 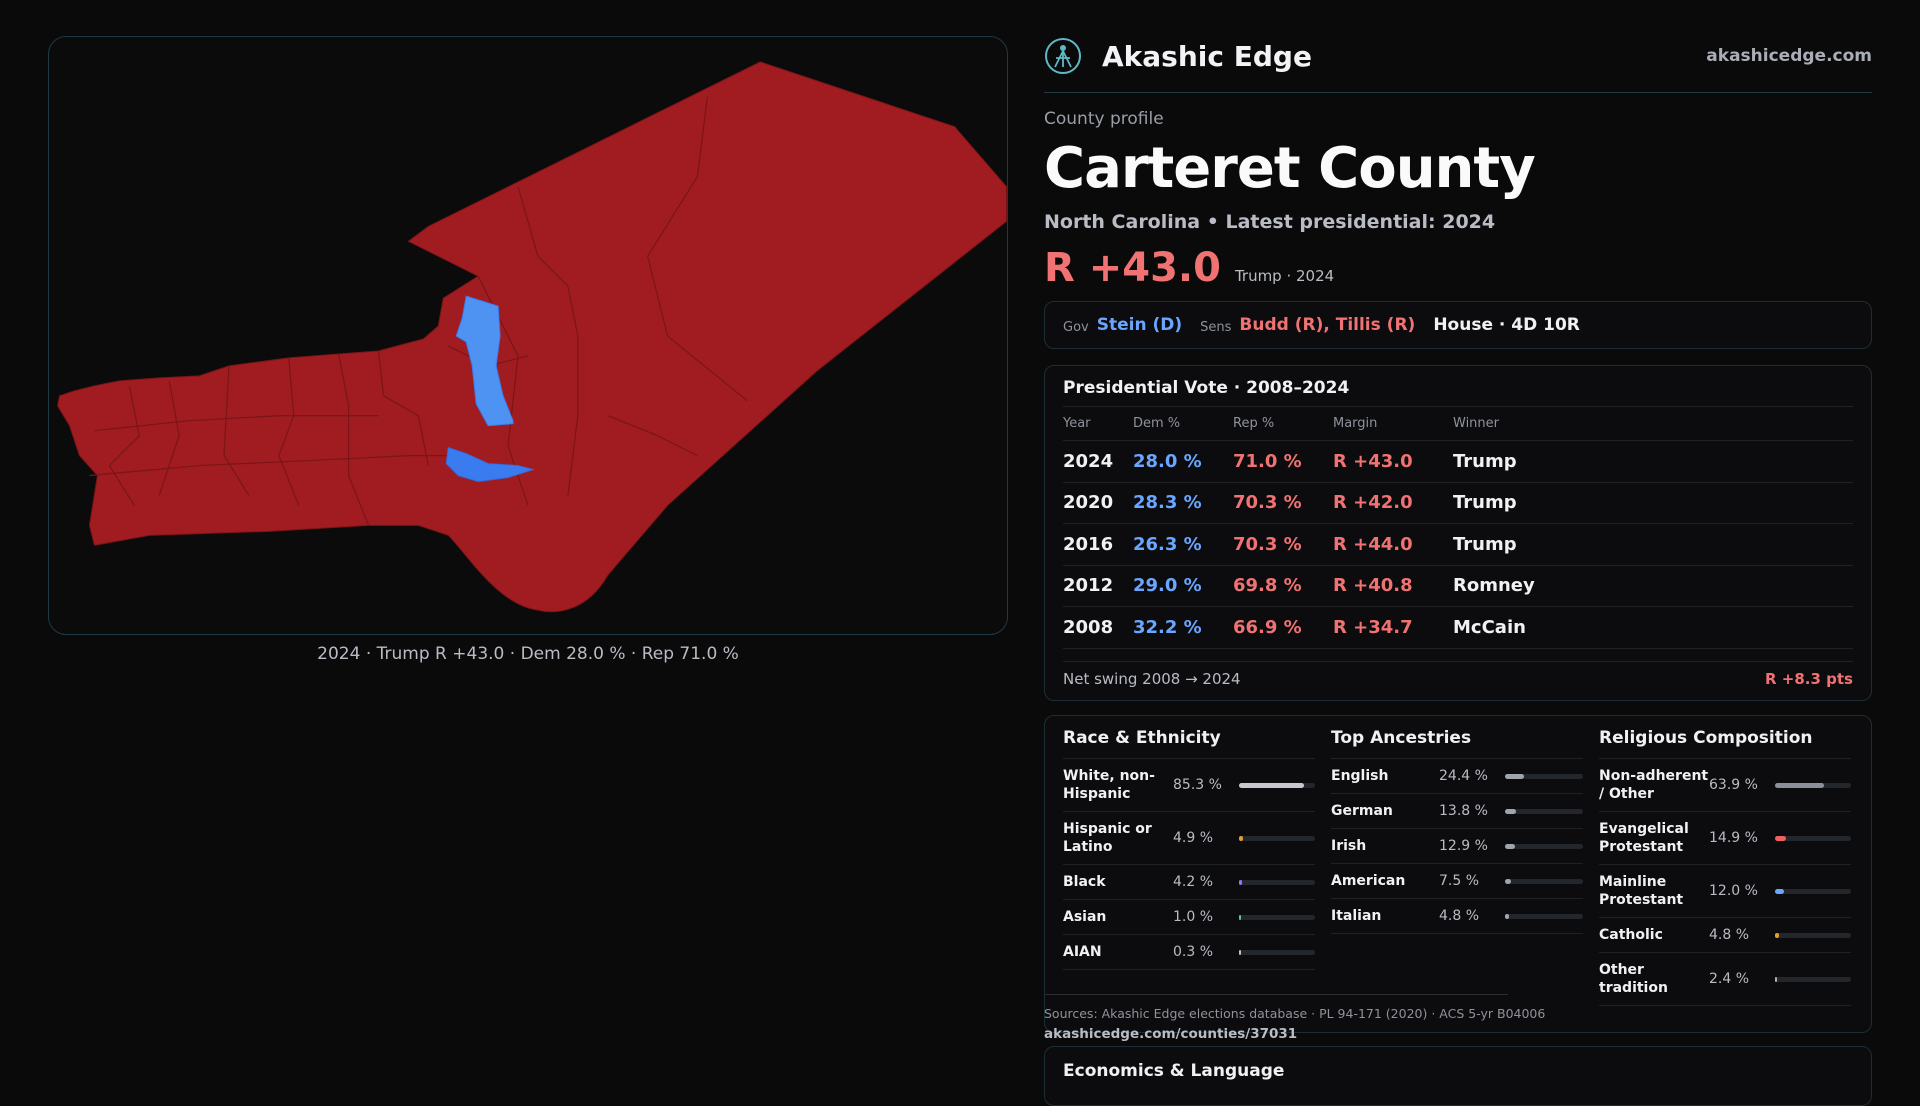 I want to click on ancestry-row: Irish 12.9 %, so click(x=1457, y=846).